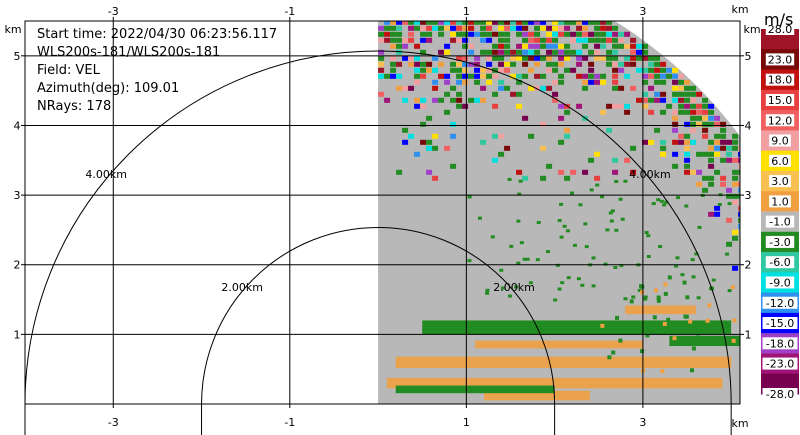  Describe the element at coordinates (780, 364) in the screenshot. I see `colorbar-label: -23.0` at that location.